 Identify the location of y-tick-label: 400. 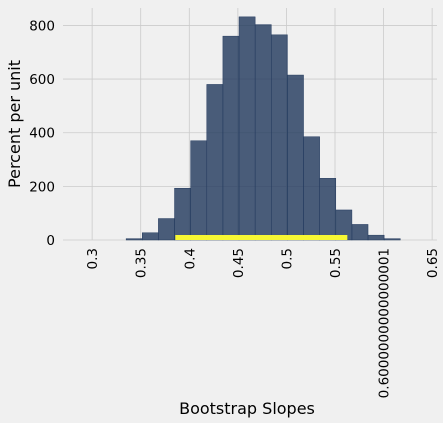
(42, 134).